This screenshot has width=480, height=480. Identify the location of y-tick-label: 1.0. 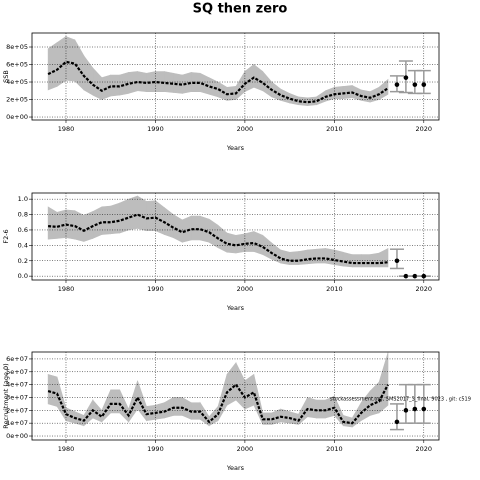
(23, 199).